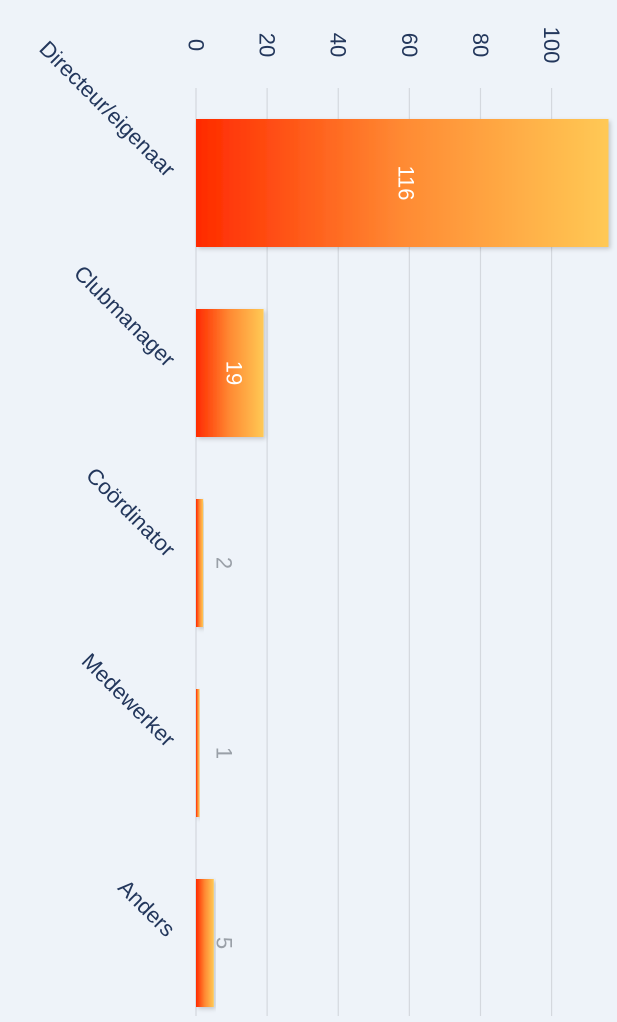 Image resolution: width=617 pixels, height=1022 pixels. What do you see at coordinates (480, 45) in the screenshot?
I see `x-tick-label: 80` at bounding box center [480, 45].